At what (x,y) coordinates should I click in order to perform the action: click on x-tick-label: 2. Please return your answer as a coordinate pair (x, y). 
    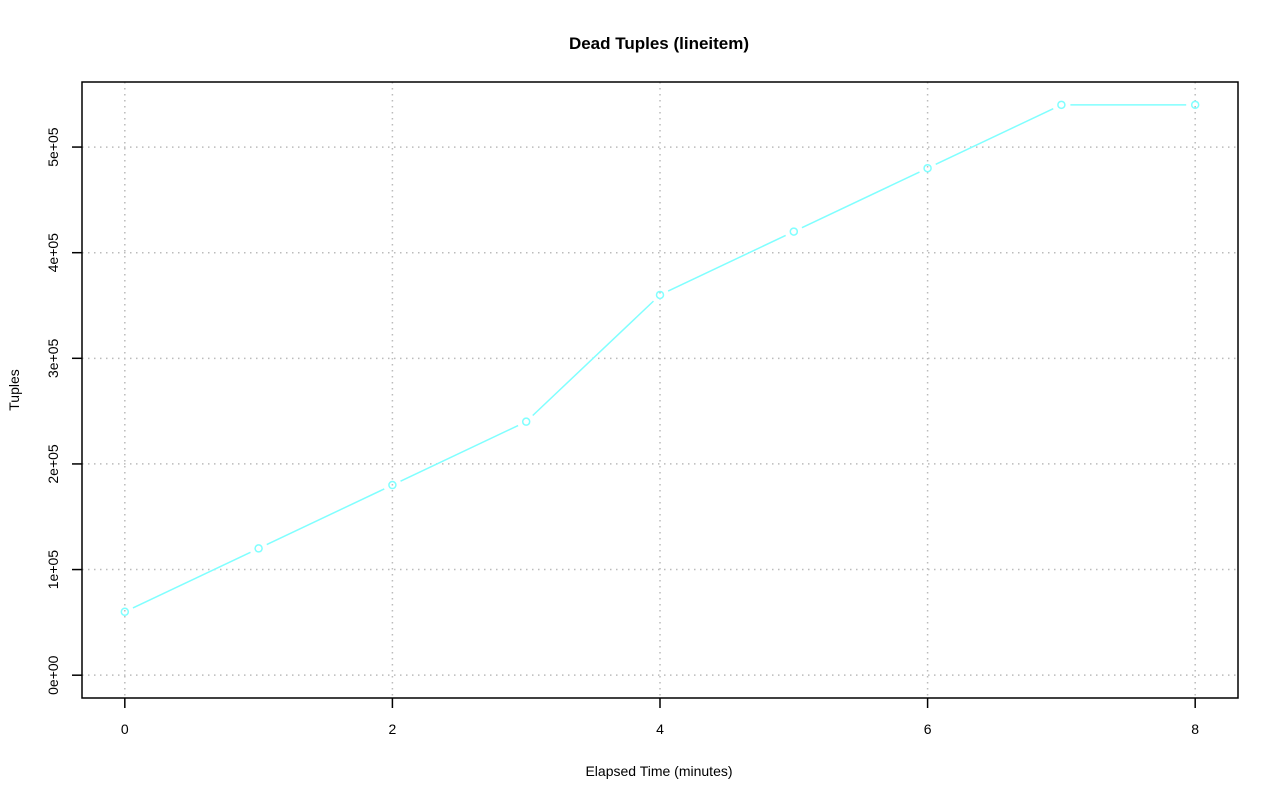
    Looking at the image, I should click on (393, 729).